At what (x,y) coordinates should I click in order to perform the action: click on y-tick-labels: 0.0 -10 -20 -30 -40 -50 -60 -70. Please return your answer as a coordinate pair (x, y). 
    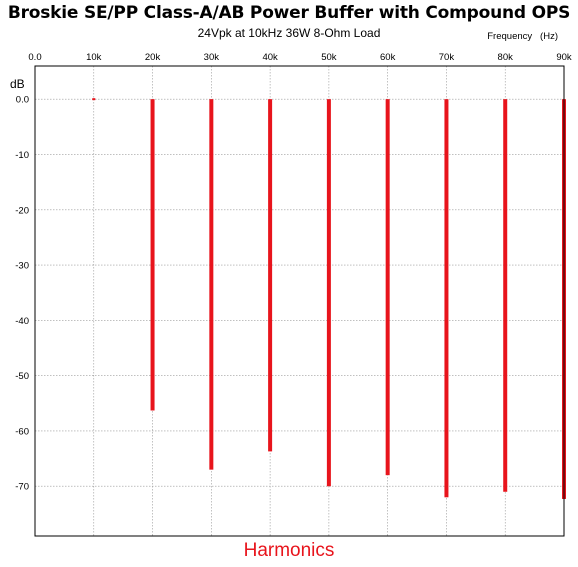
    Looking at the image, I should click on (22, 294).